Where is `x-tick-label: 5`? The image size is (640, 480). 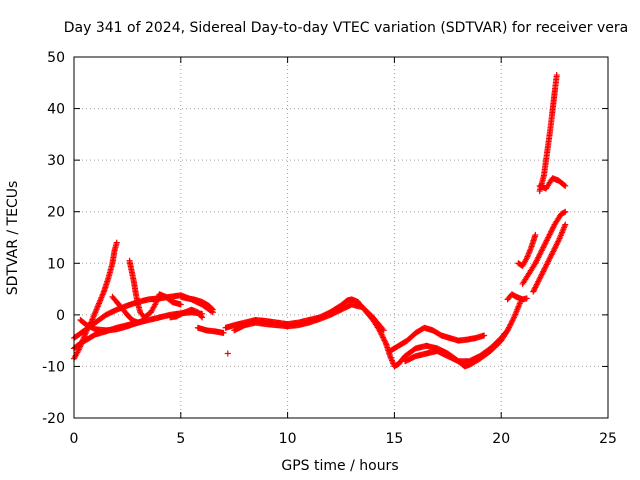 x-tick-label: 5 is located at coordinates (180, 439).